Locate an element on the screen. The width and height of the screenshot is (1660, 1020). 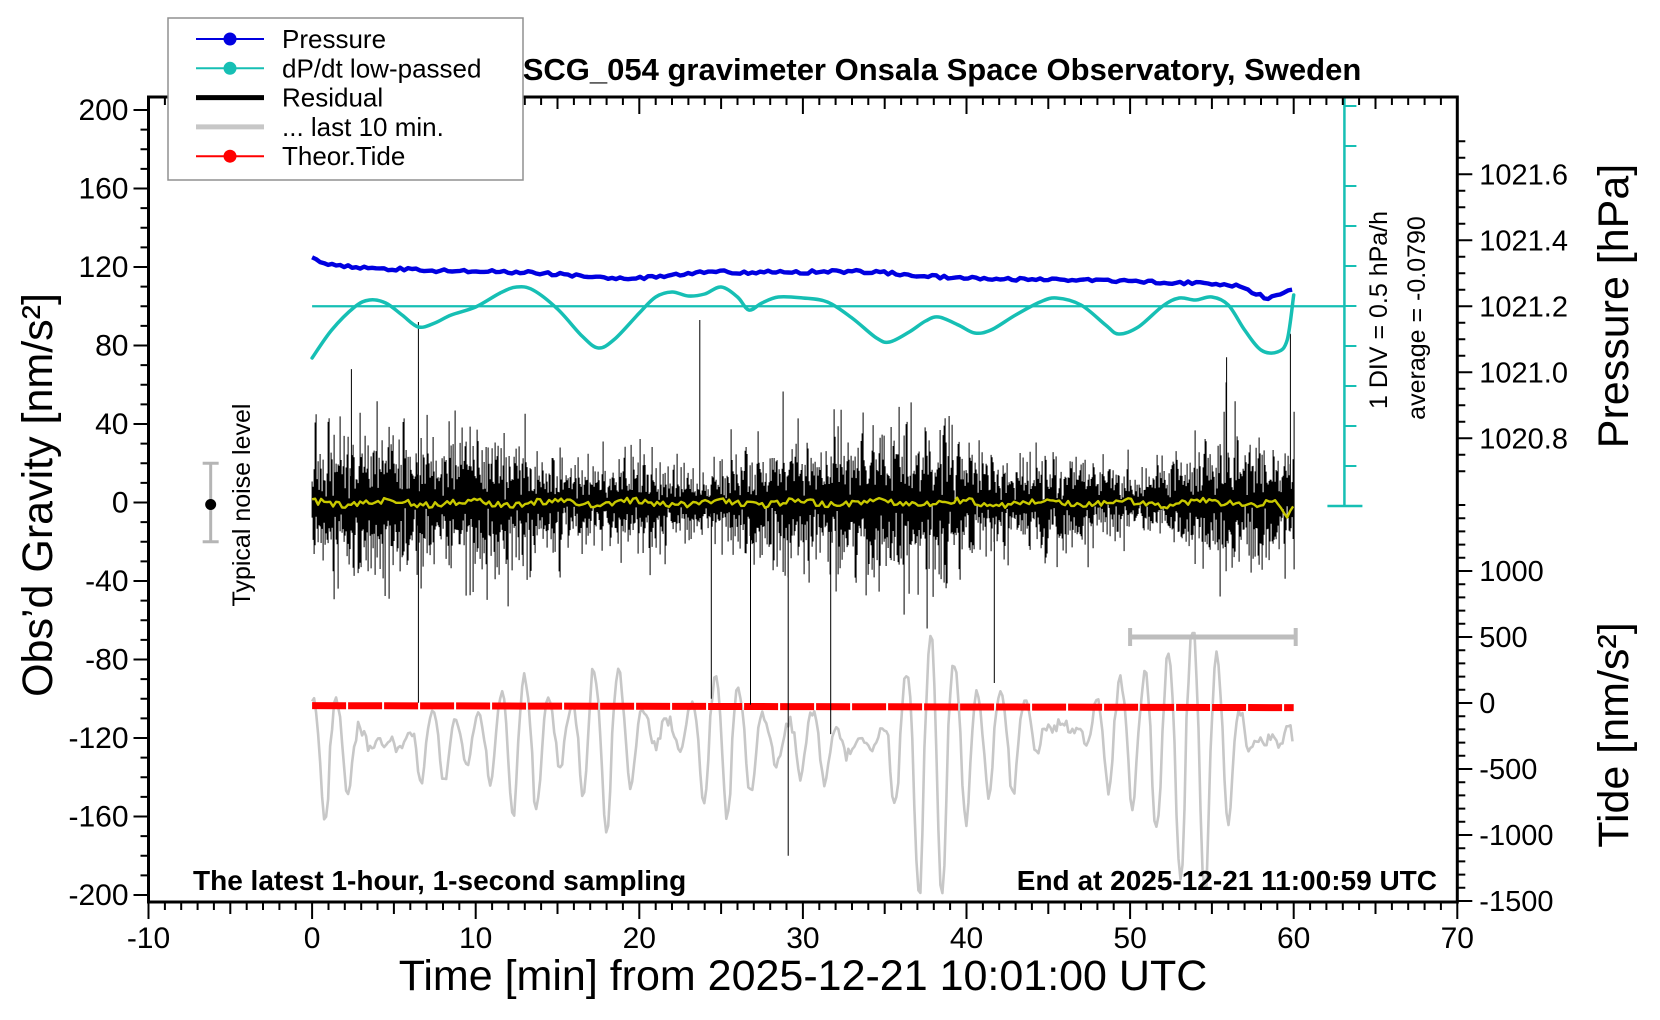
gravity-tick-label: -200 is located at coordinates (98, 895).